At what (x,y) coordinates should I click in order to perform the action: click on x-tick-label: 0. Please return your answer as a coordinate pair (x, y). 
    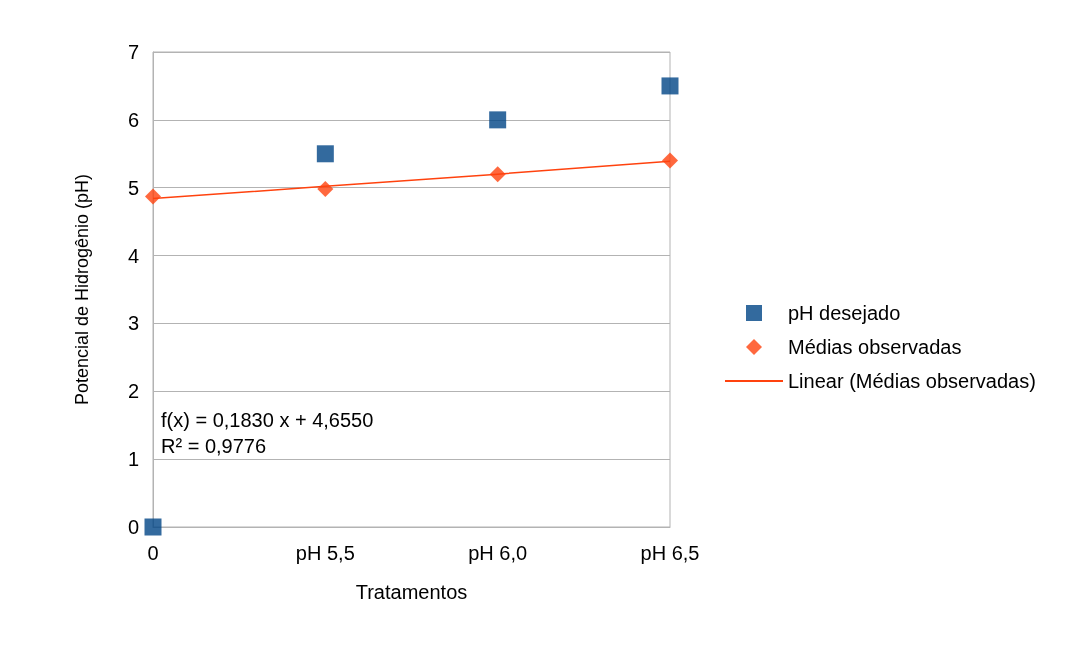
    Looking at the image, I should click on (153, 553).